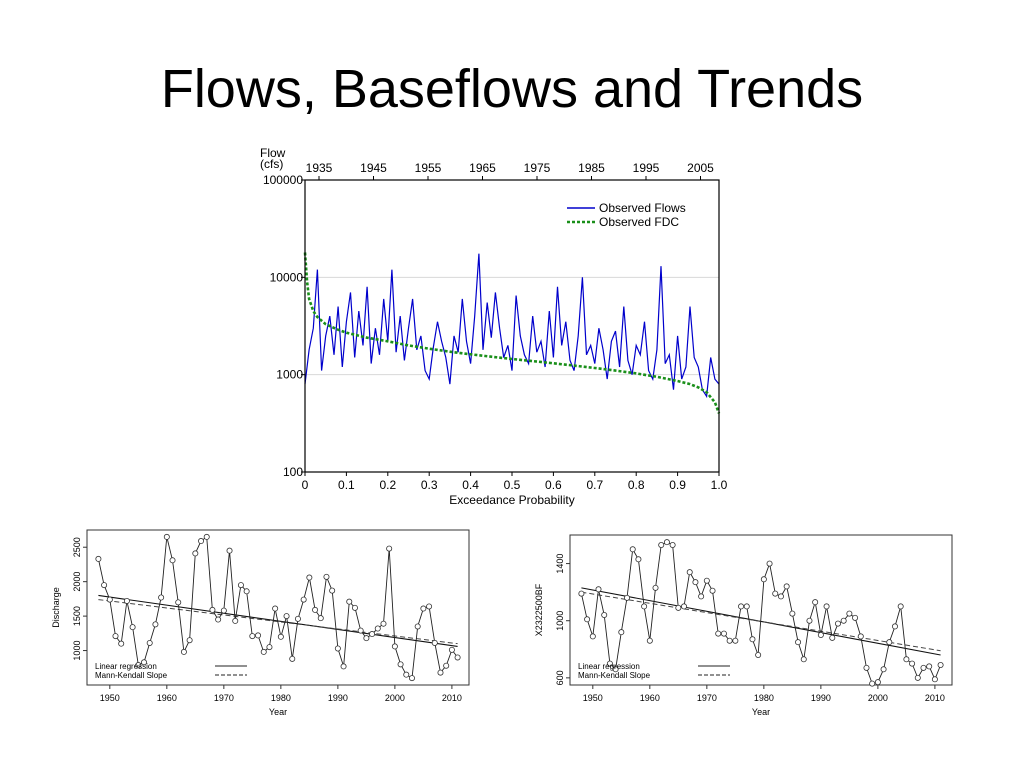 This screenshot has width=1024, height=768. Describe the element at coordinates (761, 621) in the screenshot. I see `mann-kendall-line` at that location.